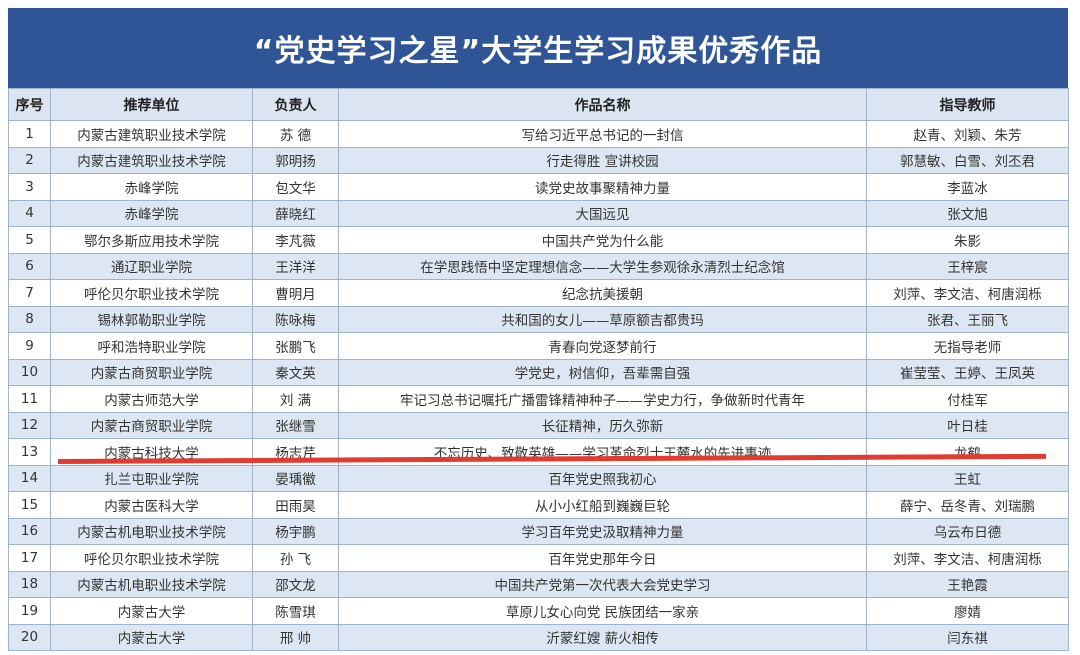 The width and height of the screenshot is (1080, 655). Describe the element at coordinates (602, 584) in the screenshot. I see `cell-work: 中国共产党第一次代表大会党史学习` at that location.